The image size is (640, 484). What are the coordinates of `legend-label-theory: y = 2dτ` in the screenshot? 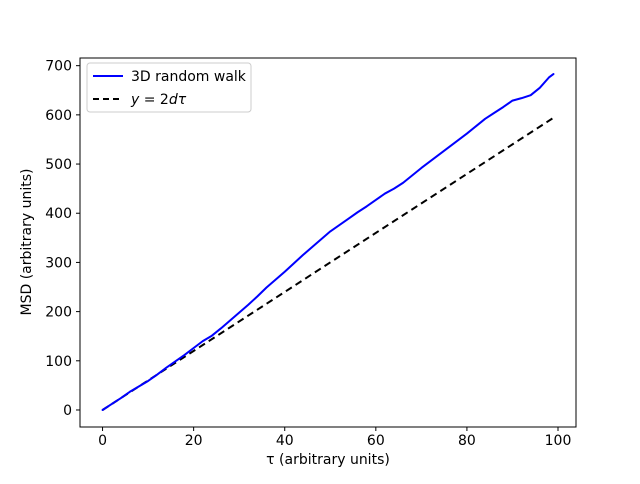 It's located at (158, 100).